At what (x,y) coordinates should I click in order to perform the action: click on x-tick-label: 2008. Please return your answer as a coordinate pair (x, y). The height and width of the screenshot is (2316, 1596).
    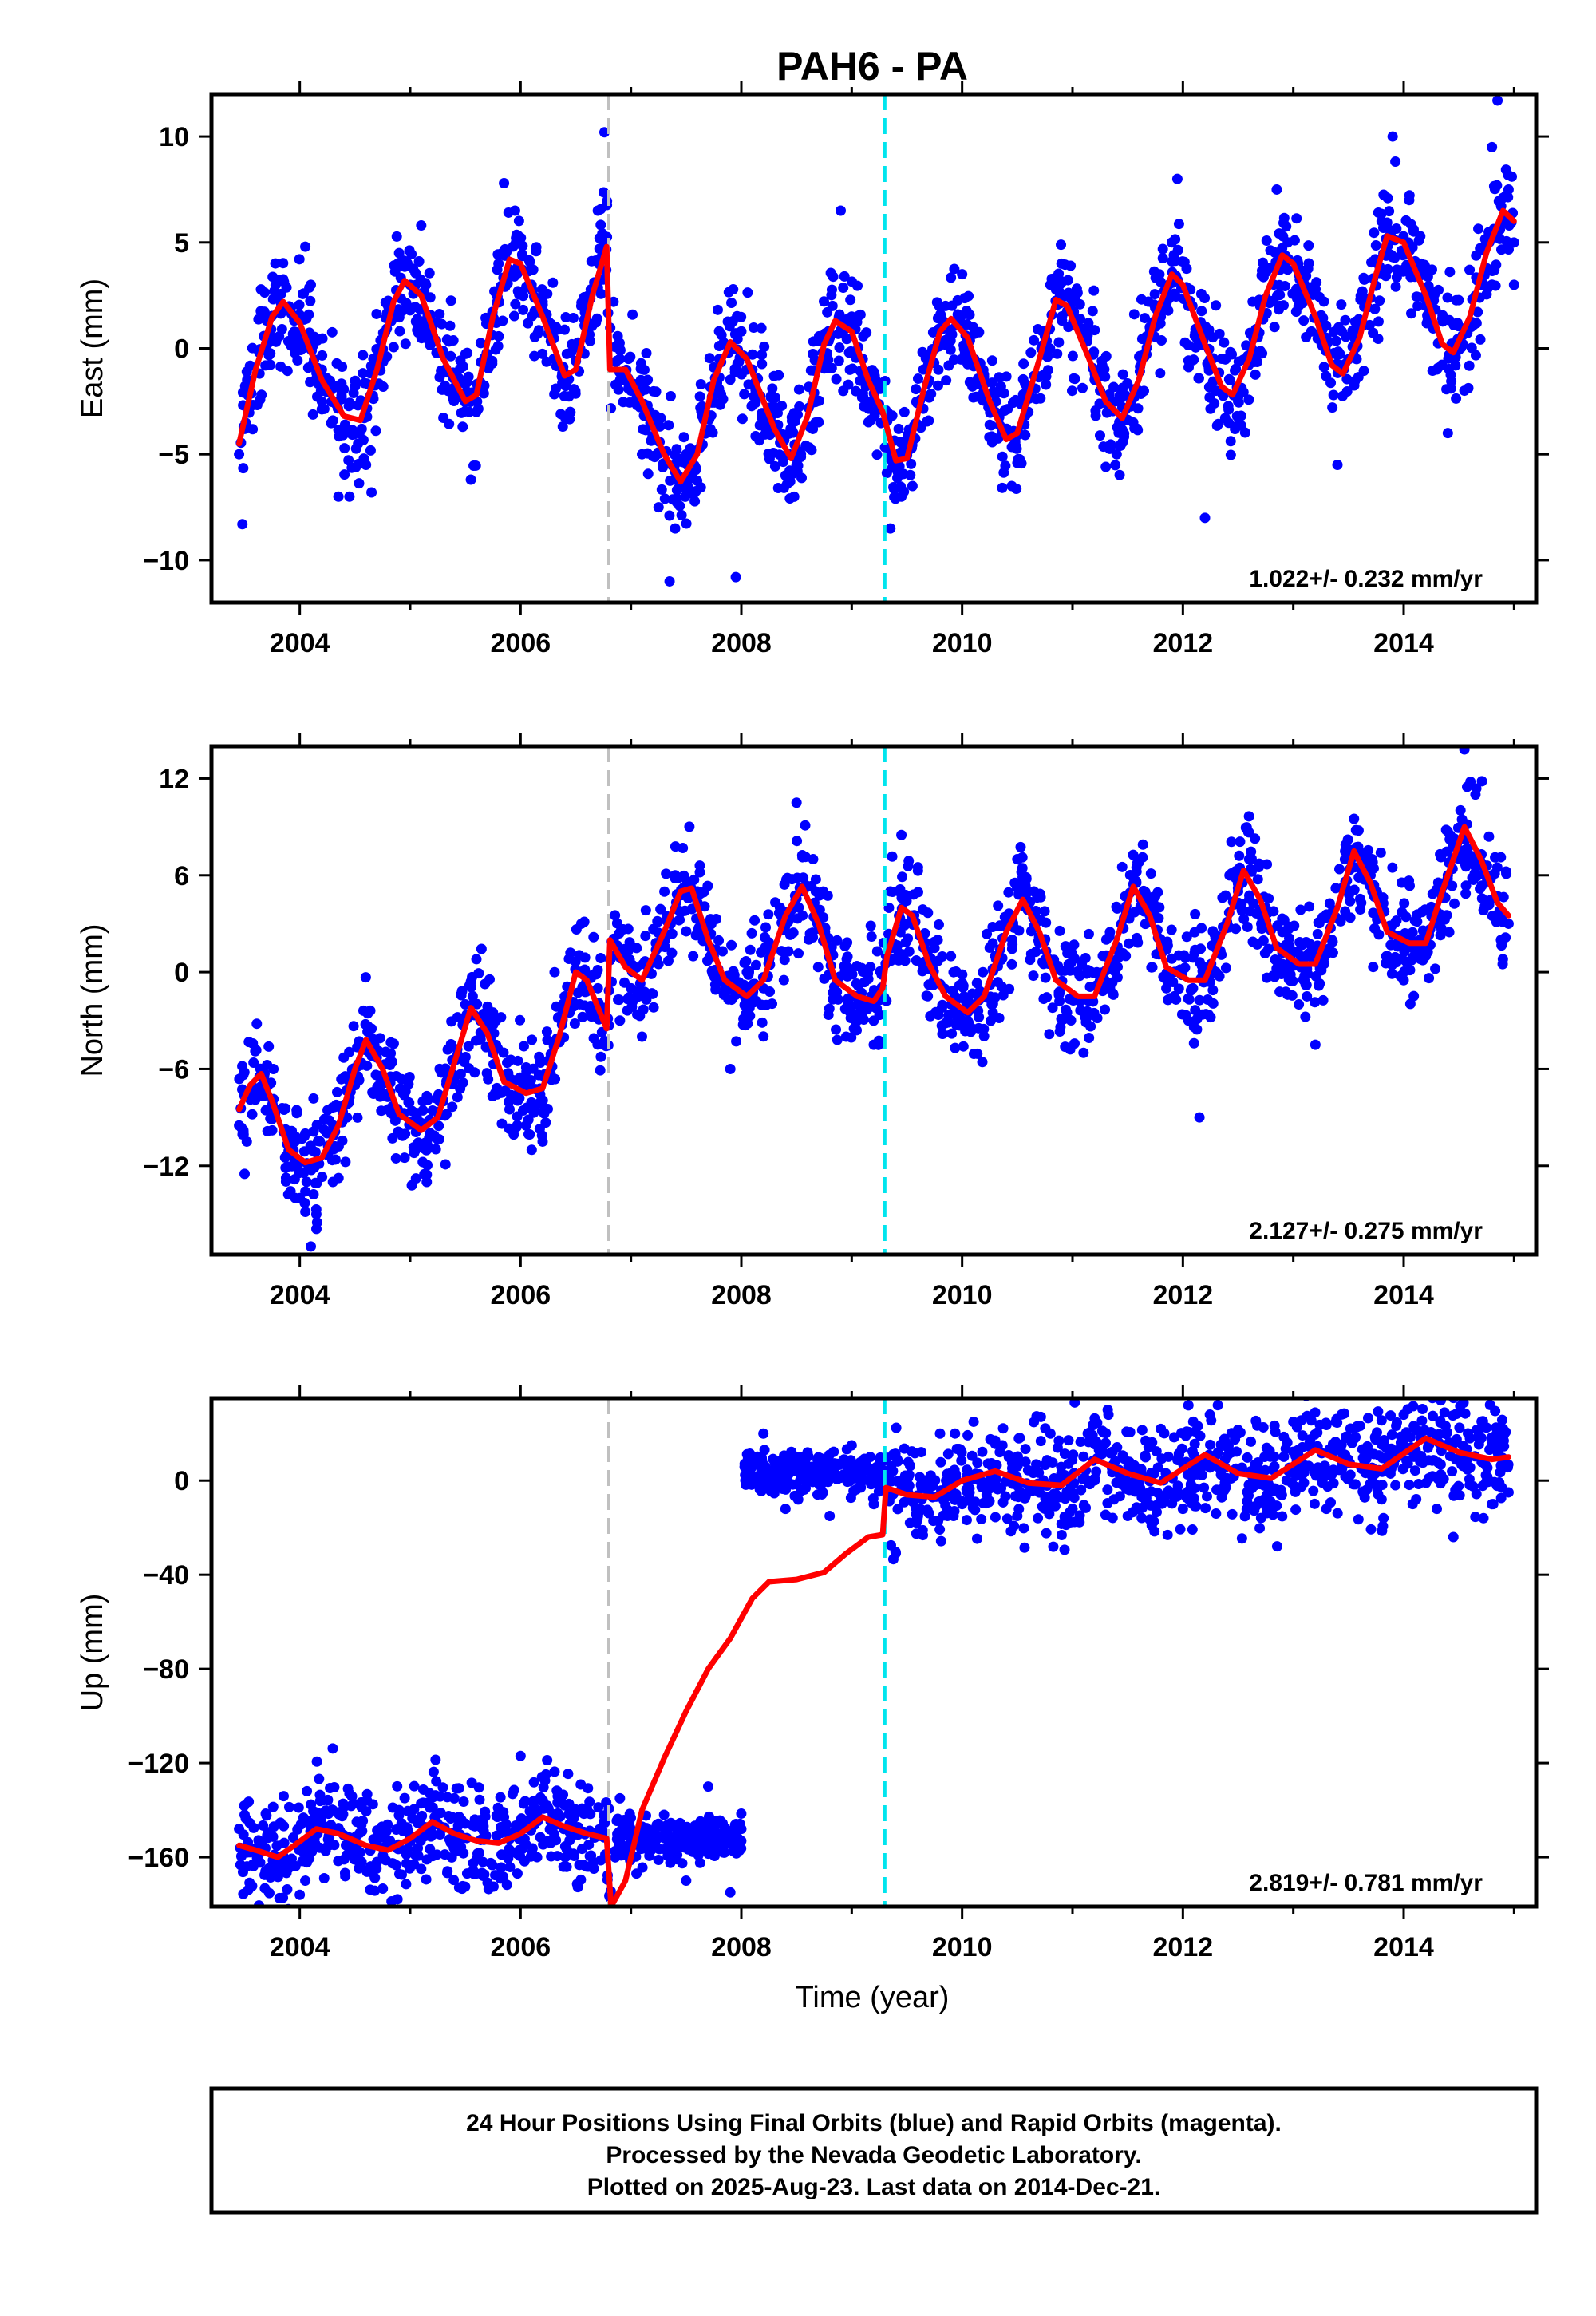
    Looking at the image, I should click on (741, 643).